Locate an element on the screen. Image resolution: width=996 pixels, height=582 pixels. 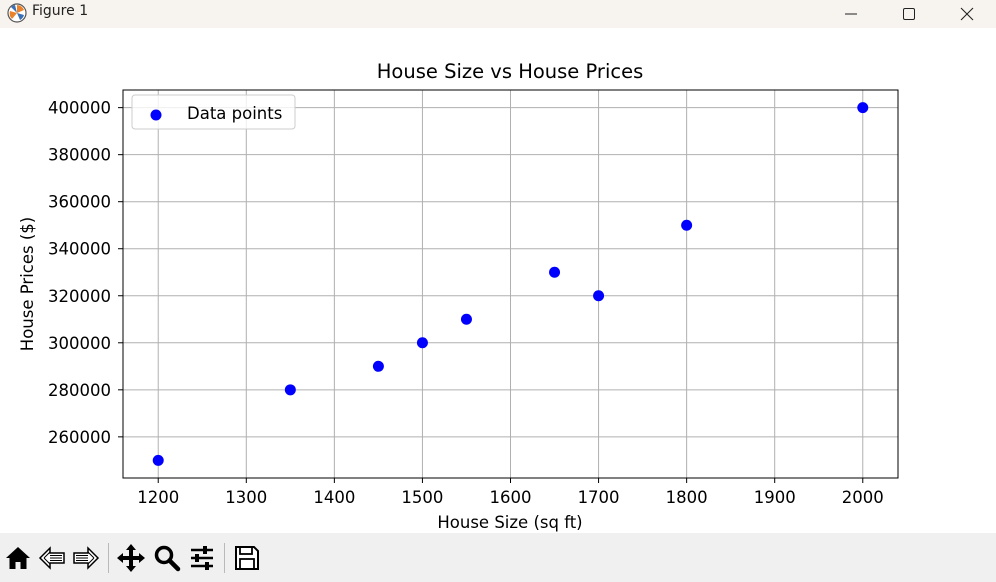
matplotlib-icon is located at coordinates (17, 13).